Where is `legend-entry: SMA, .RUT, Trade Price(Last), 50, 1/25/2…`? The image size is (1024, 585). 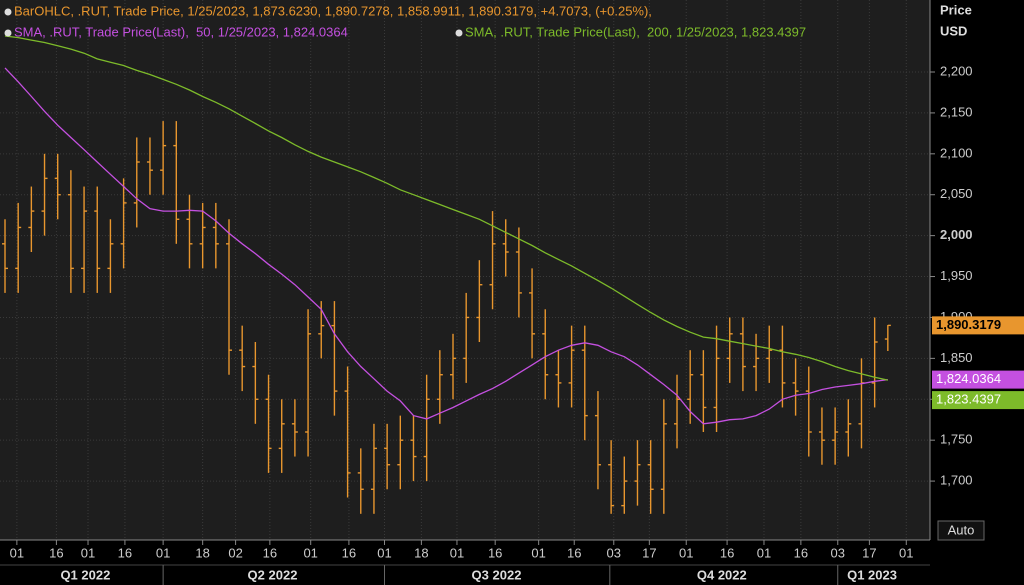 legend-entry: SMA, .RUT, Trade Price(Last), 50, 1/25/2… is located at coordinates (181, 31).